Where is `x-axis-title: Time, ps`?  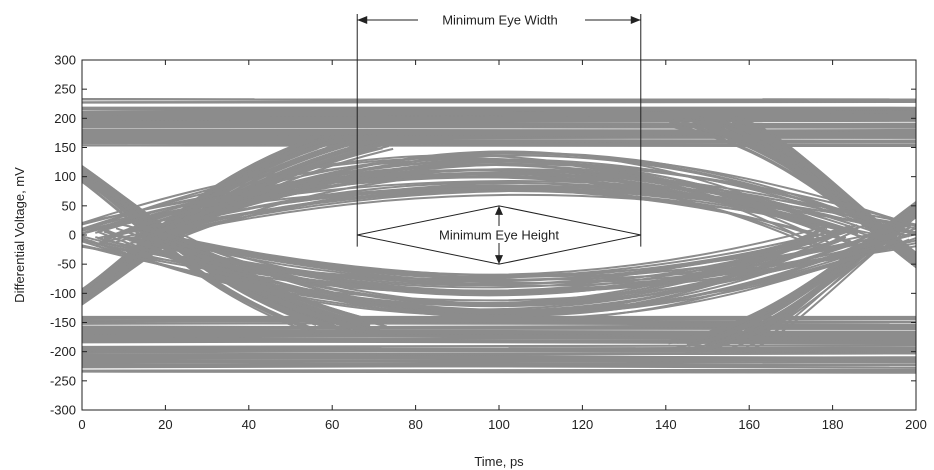
x-axis-title: Time, ps is located at coordinates (499, 461).